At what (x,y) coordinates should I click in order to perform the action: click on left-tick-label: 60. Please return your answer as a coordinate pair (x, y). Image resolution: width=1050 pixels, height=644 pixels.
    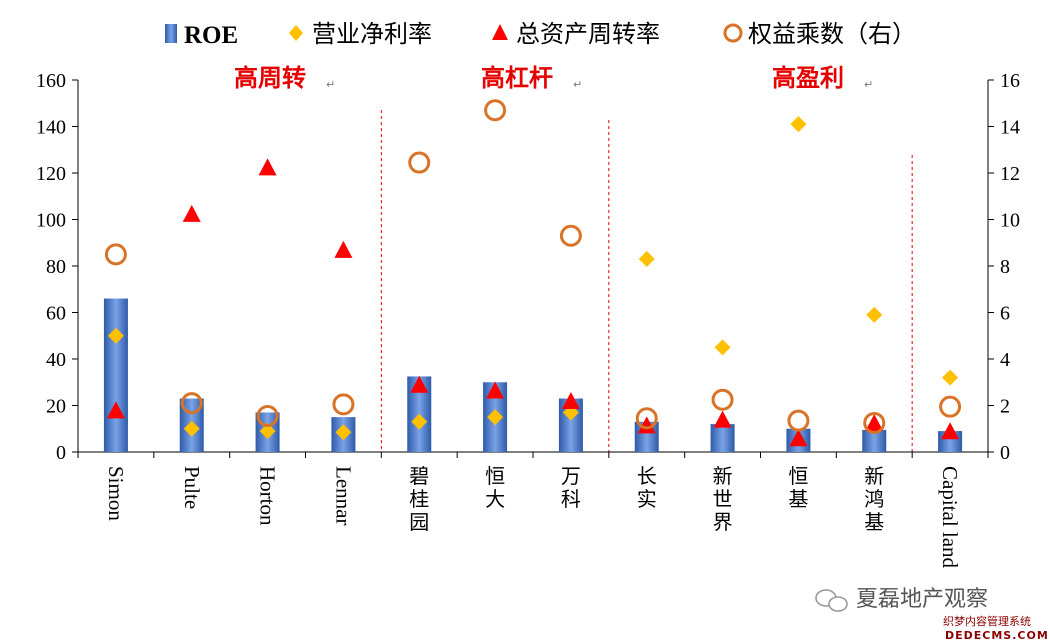
    Looking at the image, I should click on (56, 314).